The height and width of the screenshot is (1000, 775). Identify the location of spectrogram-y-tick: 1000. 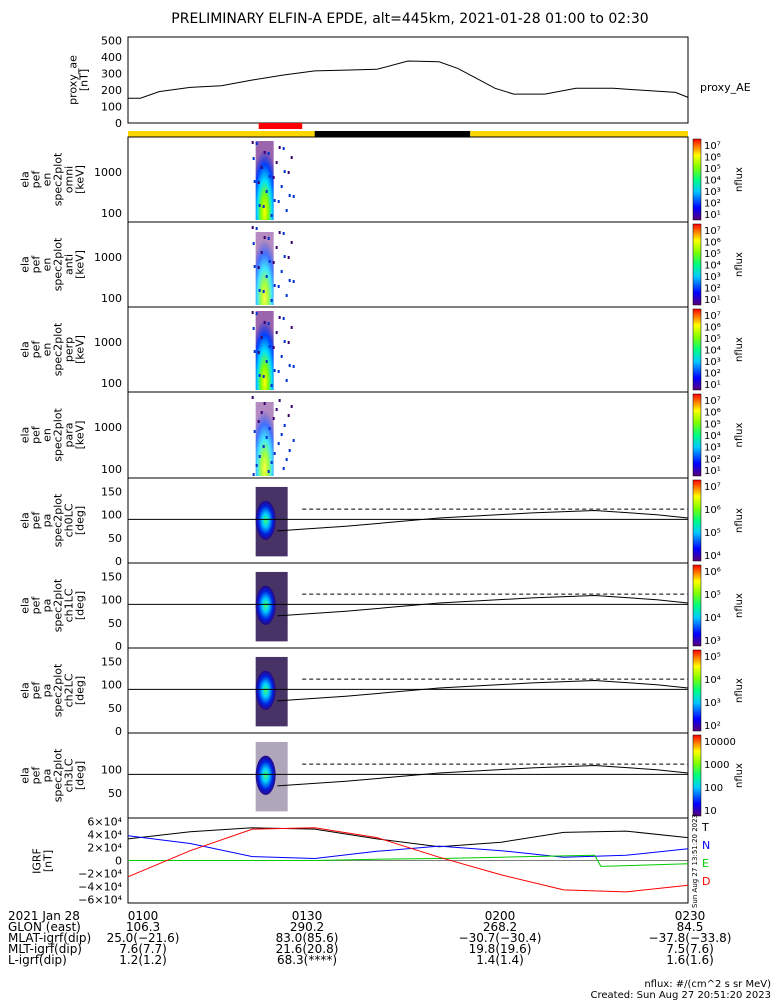
(108, 257).